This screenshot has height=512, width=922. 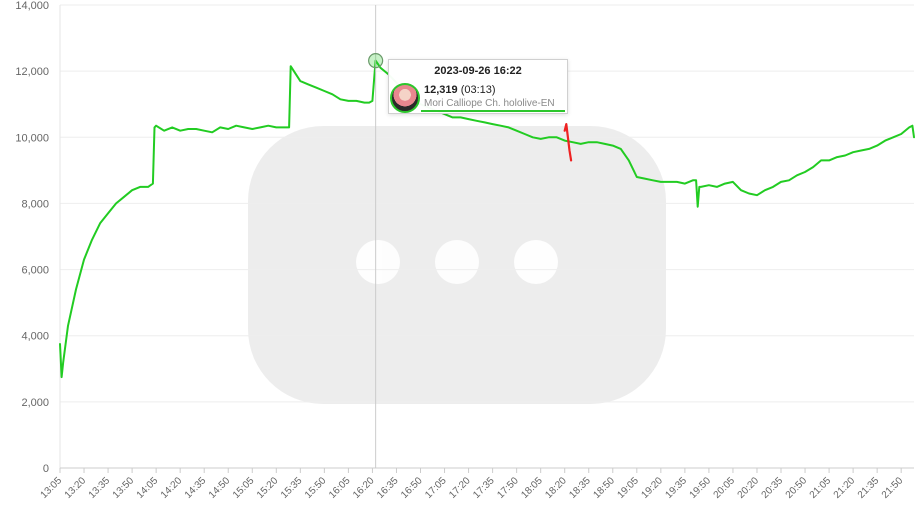 I want to click on y-tick-label: 0, so click(x=46, y=469).